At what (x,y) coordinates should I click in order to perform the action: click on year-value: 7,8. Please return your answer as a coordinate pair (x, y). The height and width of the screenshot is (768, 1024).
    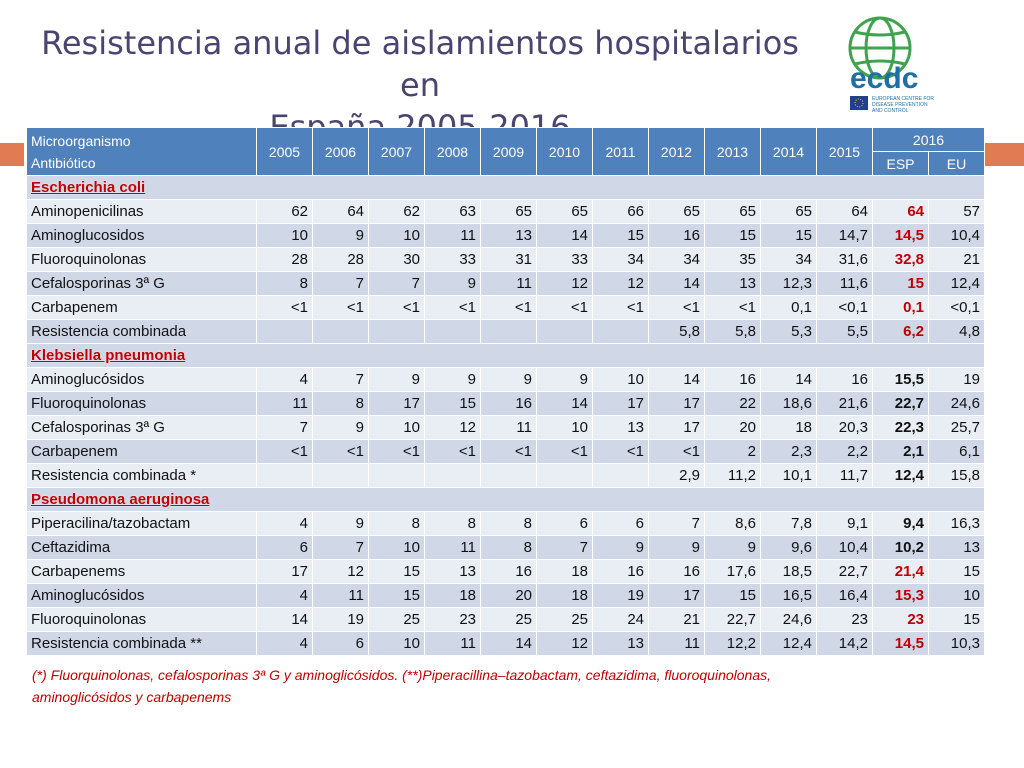
    Looking at the image, I should click on (788, 523).